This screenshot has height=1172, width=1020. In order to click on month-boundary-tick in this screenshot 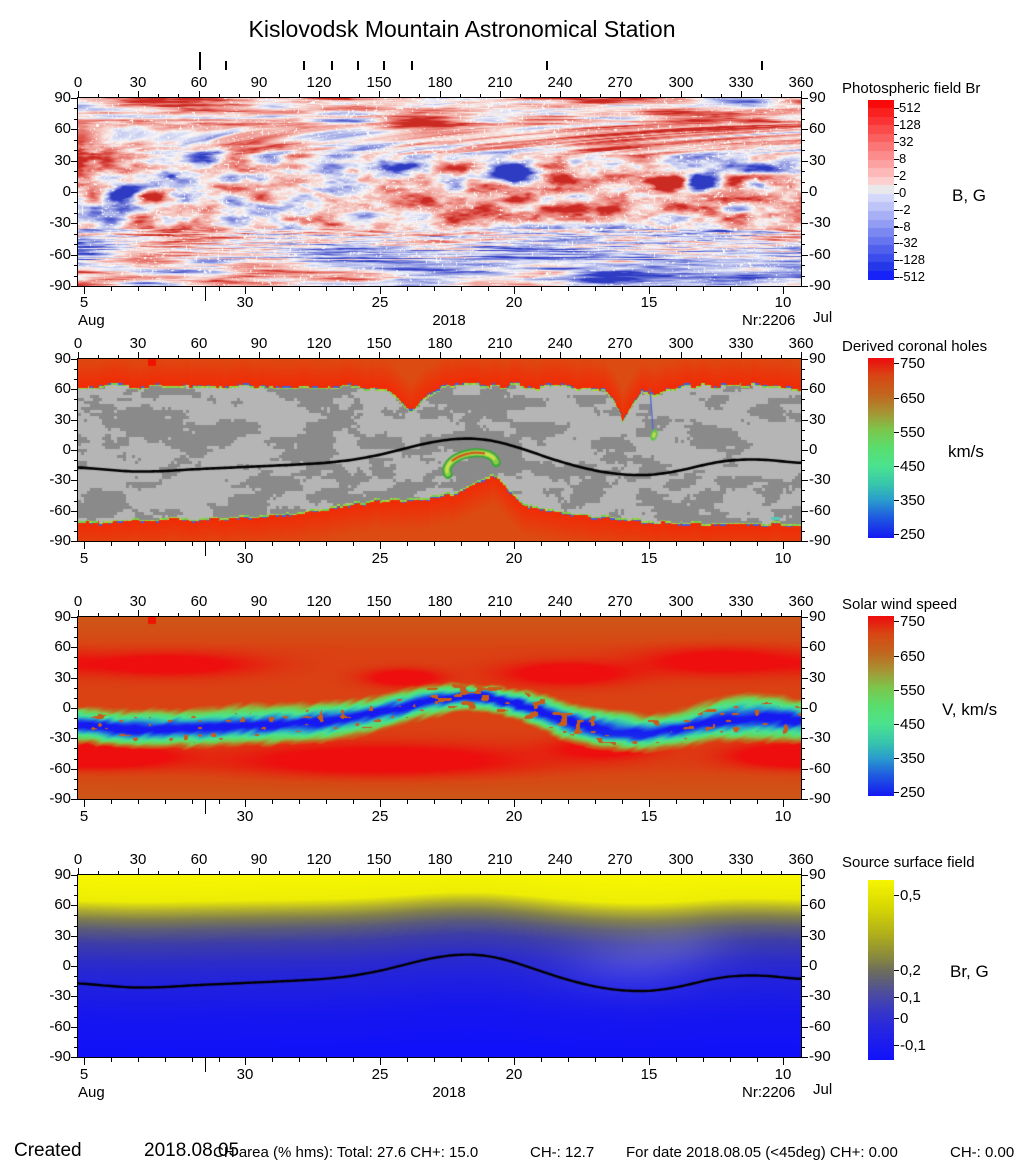, I will do `click(205, 294)`.